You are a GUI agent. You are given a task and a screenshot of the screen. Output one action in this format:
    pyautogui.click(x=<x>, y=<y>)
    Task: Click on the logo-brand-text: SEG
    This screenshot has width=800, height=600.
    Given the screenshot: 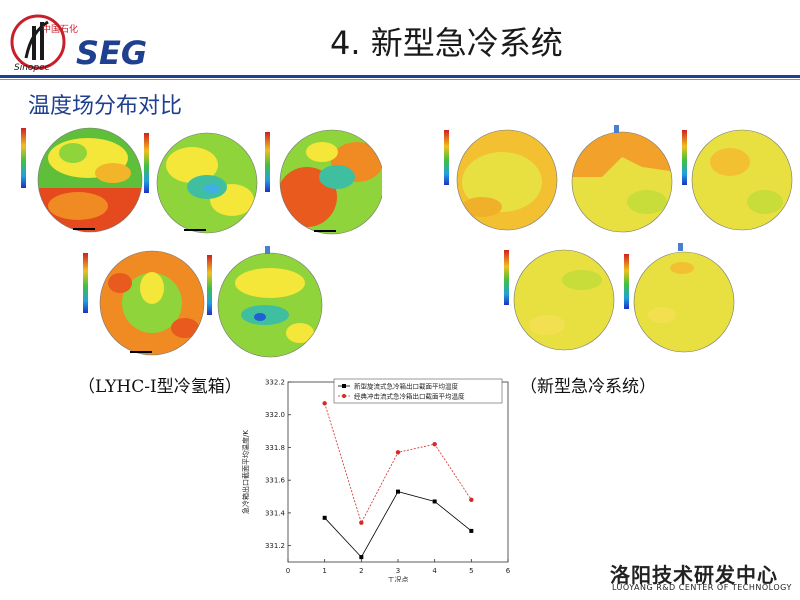 What is the action you would take?
    pyautogui.click(x=111, y=53)
    